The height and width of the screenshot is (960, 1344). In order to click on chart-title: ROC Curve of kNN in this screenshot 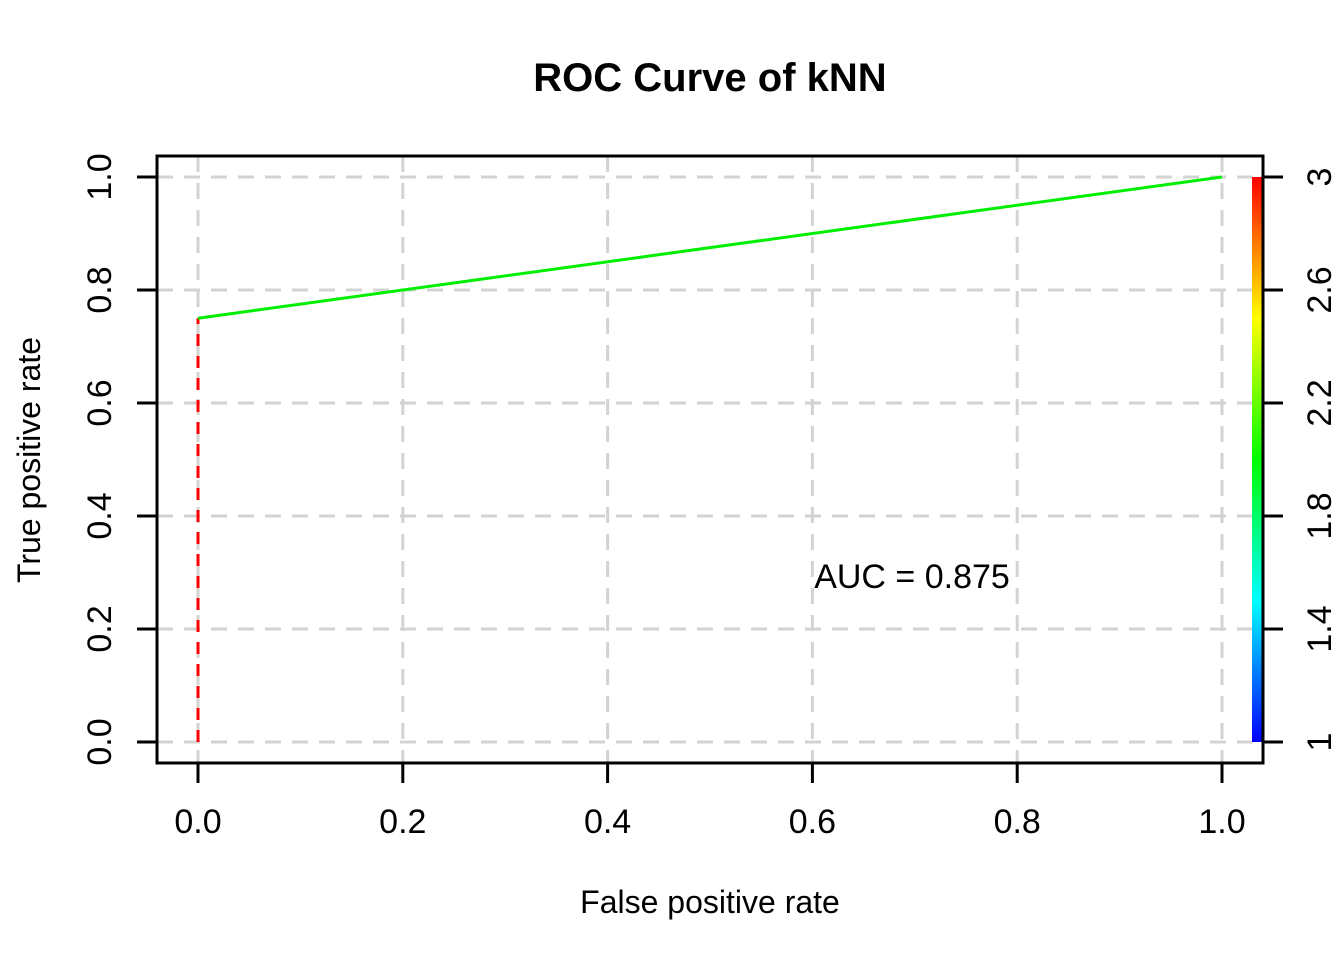, I will do `click(710, 78)`.